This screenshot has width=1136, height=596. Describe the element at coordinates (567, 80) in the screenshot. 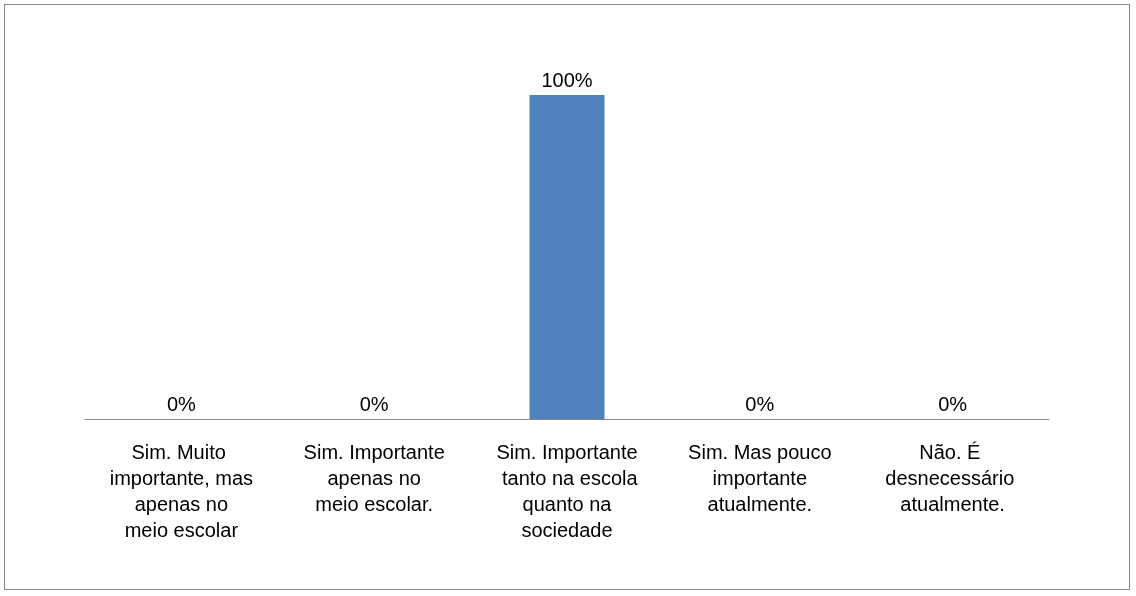

I see `data-label: 100%` at that location.